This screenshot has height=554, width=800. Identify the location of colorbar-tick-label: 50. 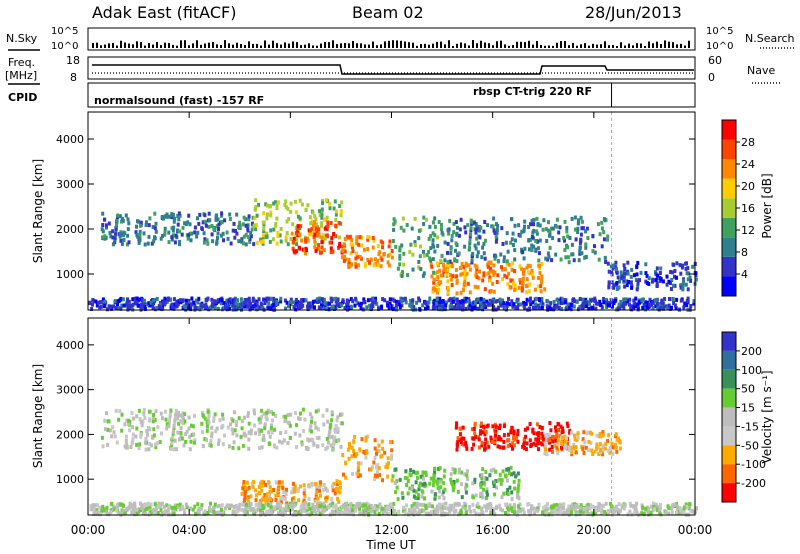
(748, 389).